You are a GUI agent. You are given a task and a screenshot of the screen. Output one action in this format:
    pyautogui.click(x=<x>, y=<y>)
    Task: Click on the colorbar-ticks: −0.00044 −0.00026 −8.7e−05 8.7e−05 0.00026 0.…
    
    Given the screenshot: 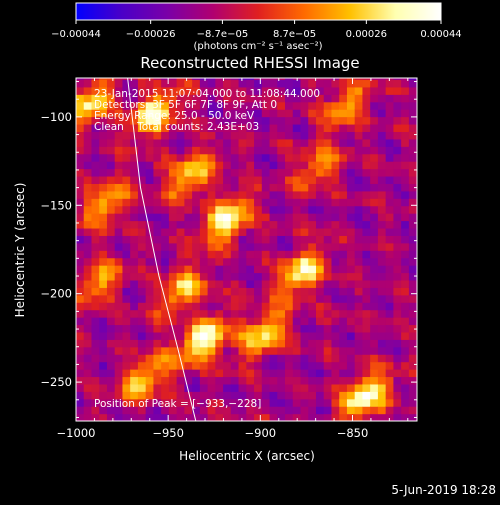 What is the action you would take?
    pyautogui.click(x=256, y=30)
    